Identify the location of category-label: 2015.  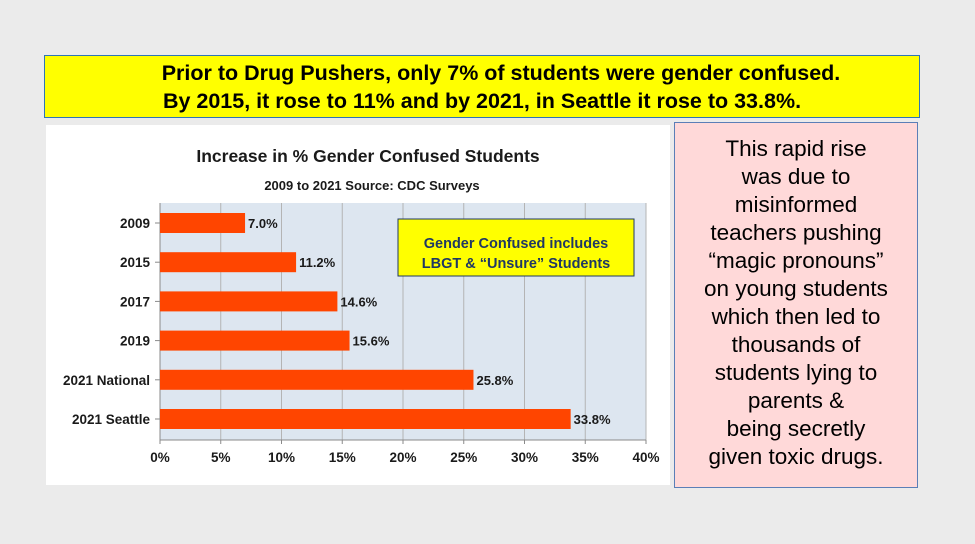
(135, 262).